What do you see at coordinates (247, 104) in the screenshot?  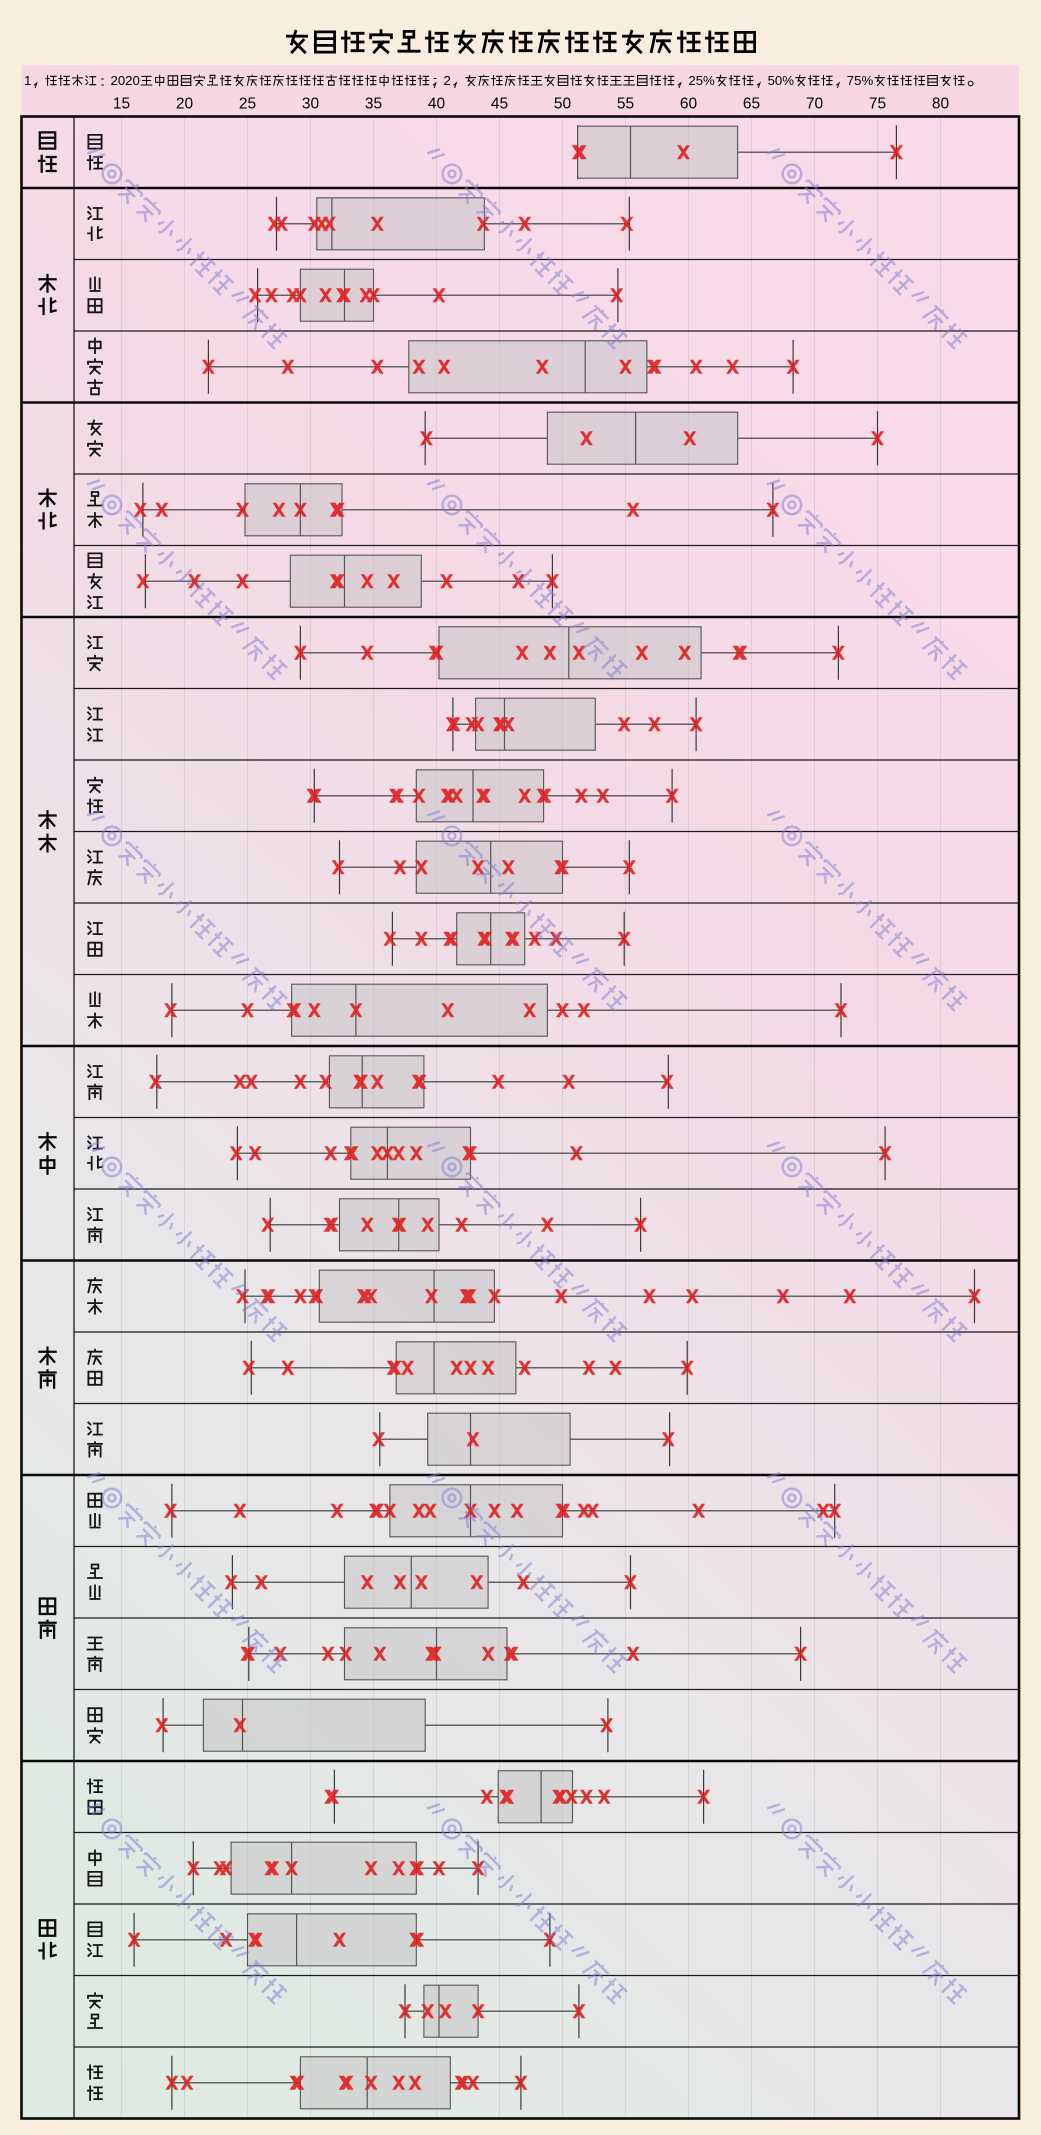 I see `svg-text: 25` at bounding box center [247, 104].